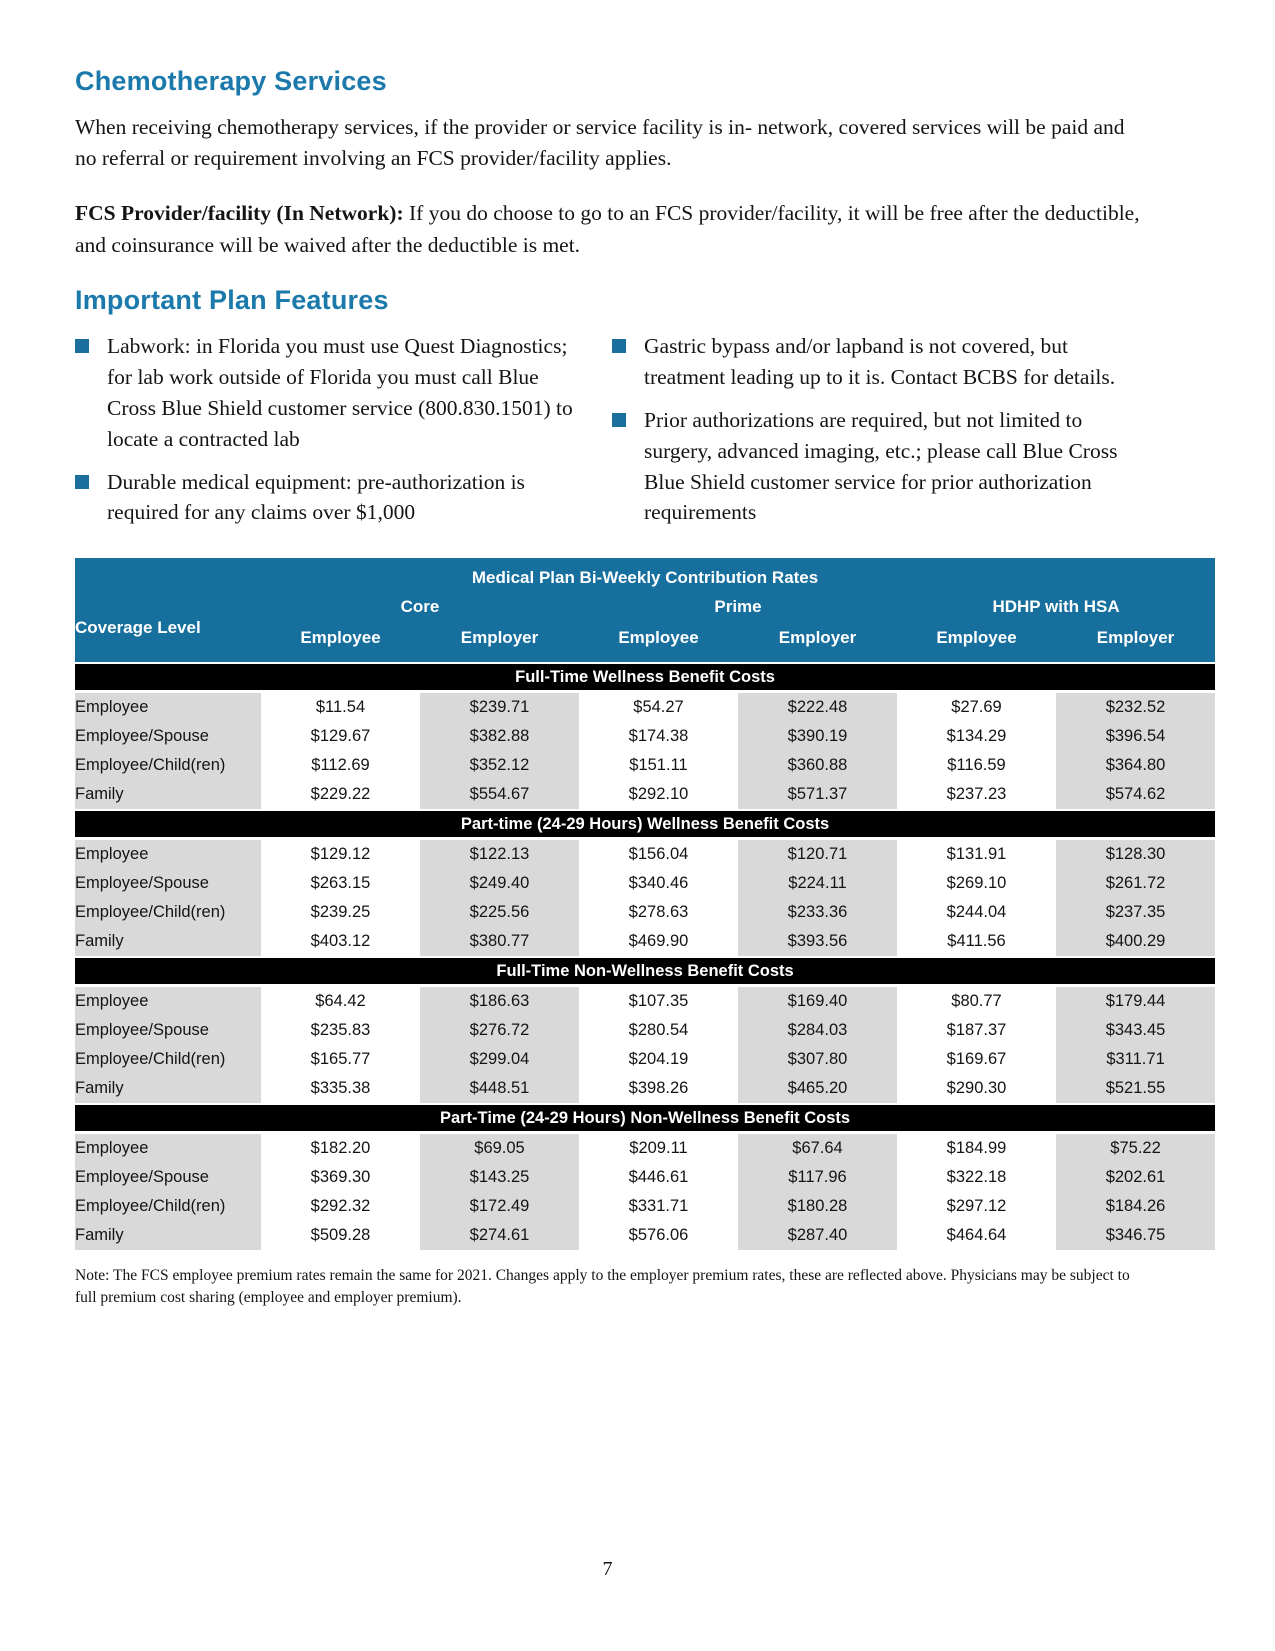  I want to click on subheader-prime-employer: Employer, so click(817, 642).